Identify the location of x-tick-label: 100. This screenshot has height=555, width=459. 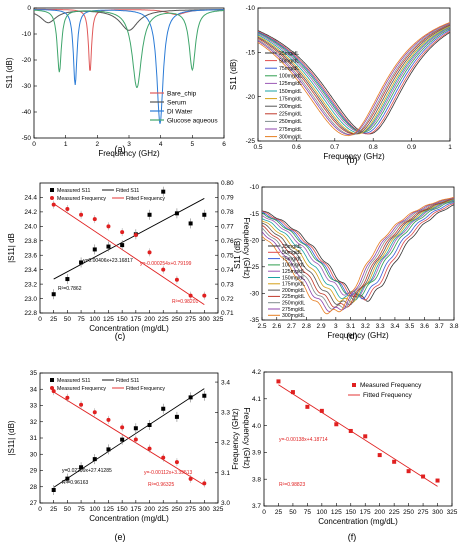
(94, 509).